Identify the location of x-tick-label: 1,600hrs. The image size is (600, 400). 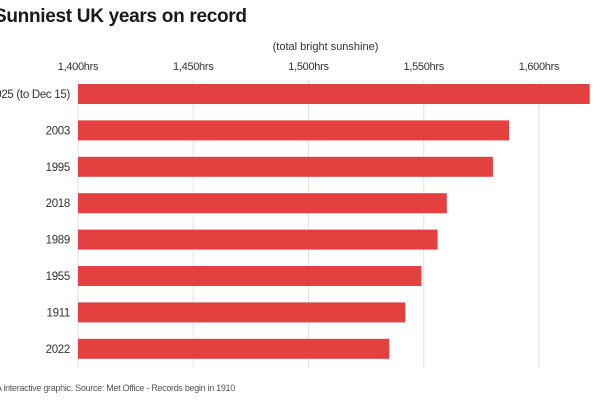
(539, 67).